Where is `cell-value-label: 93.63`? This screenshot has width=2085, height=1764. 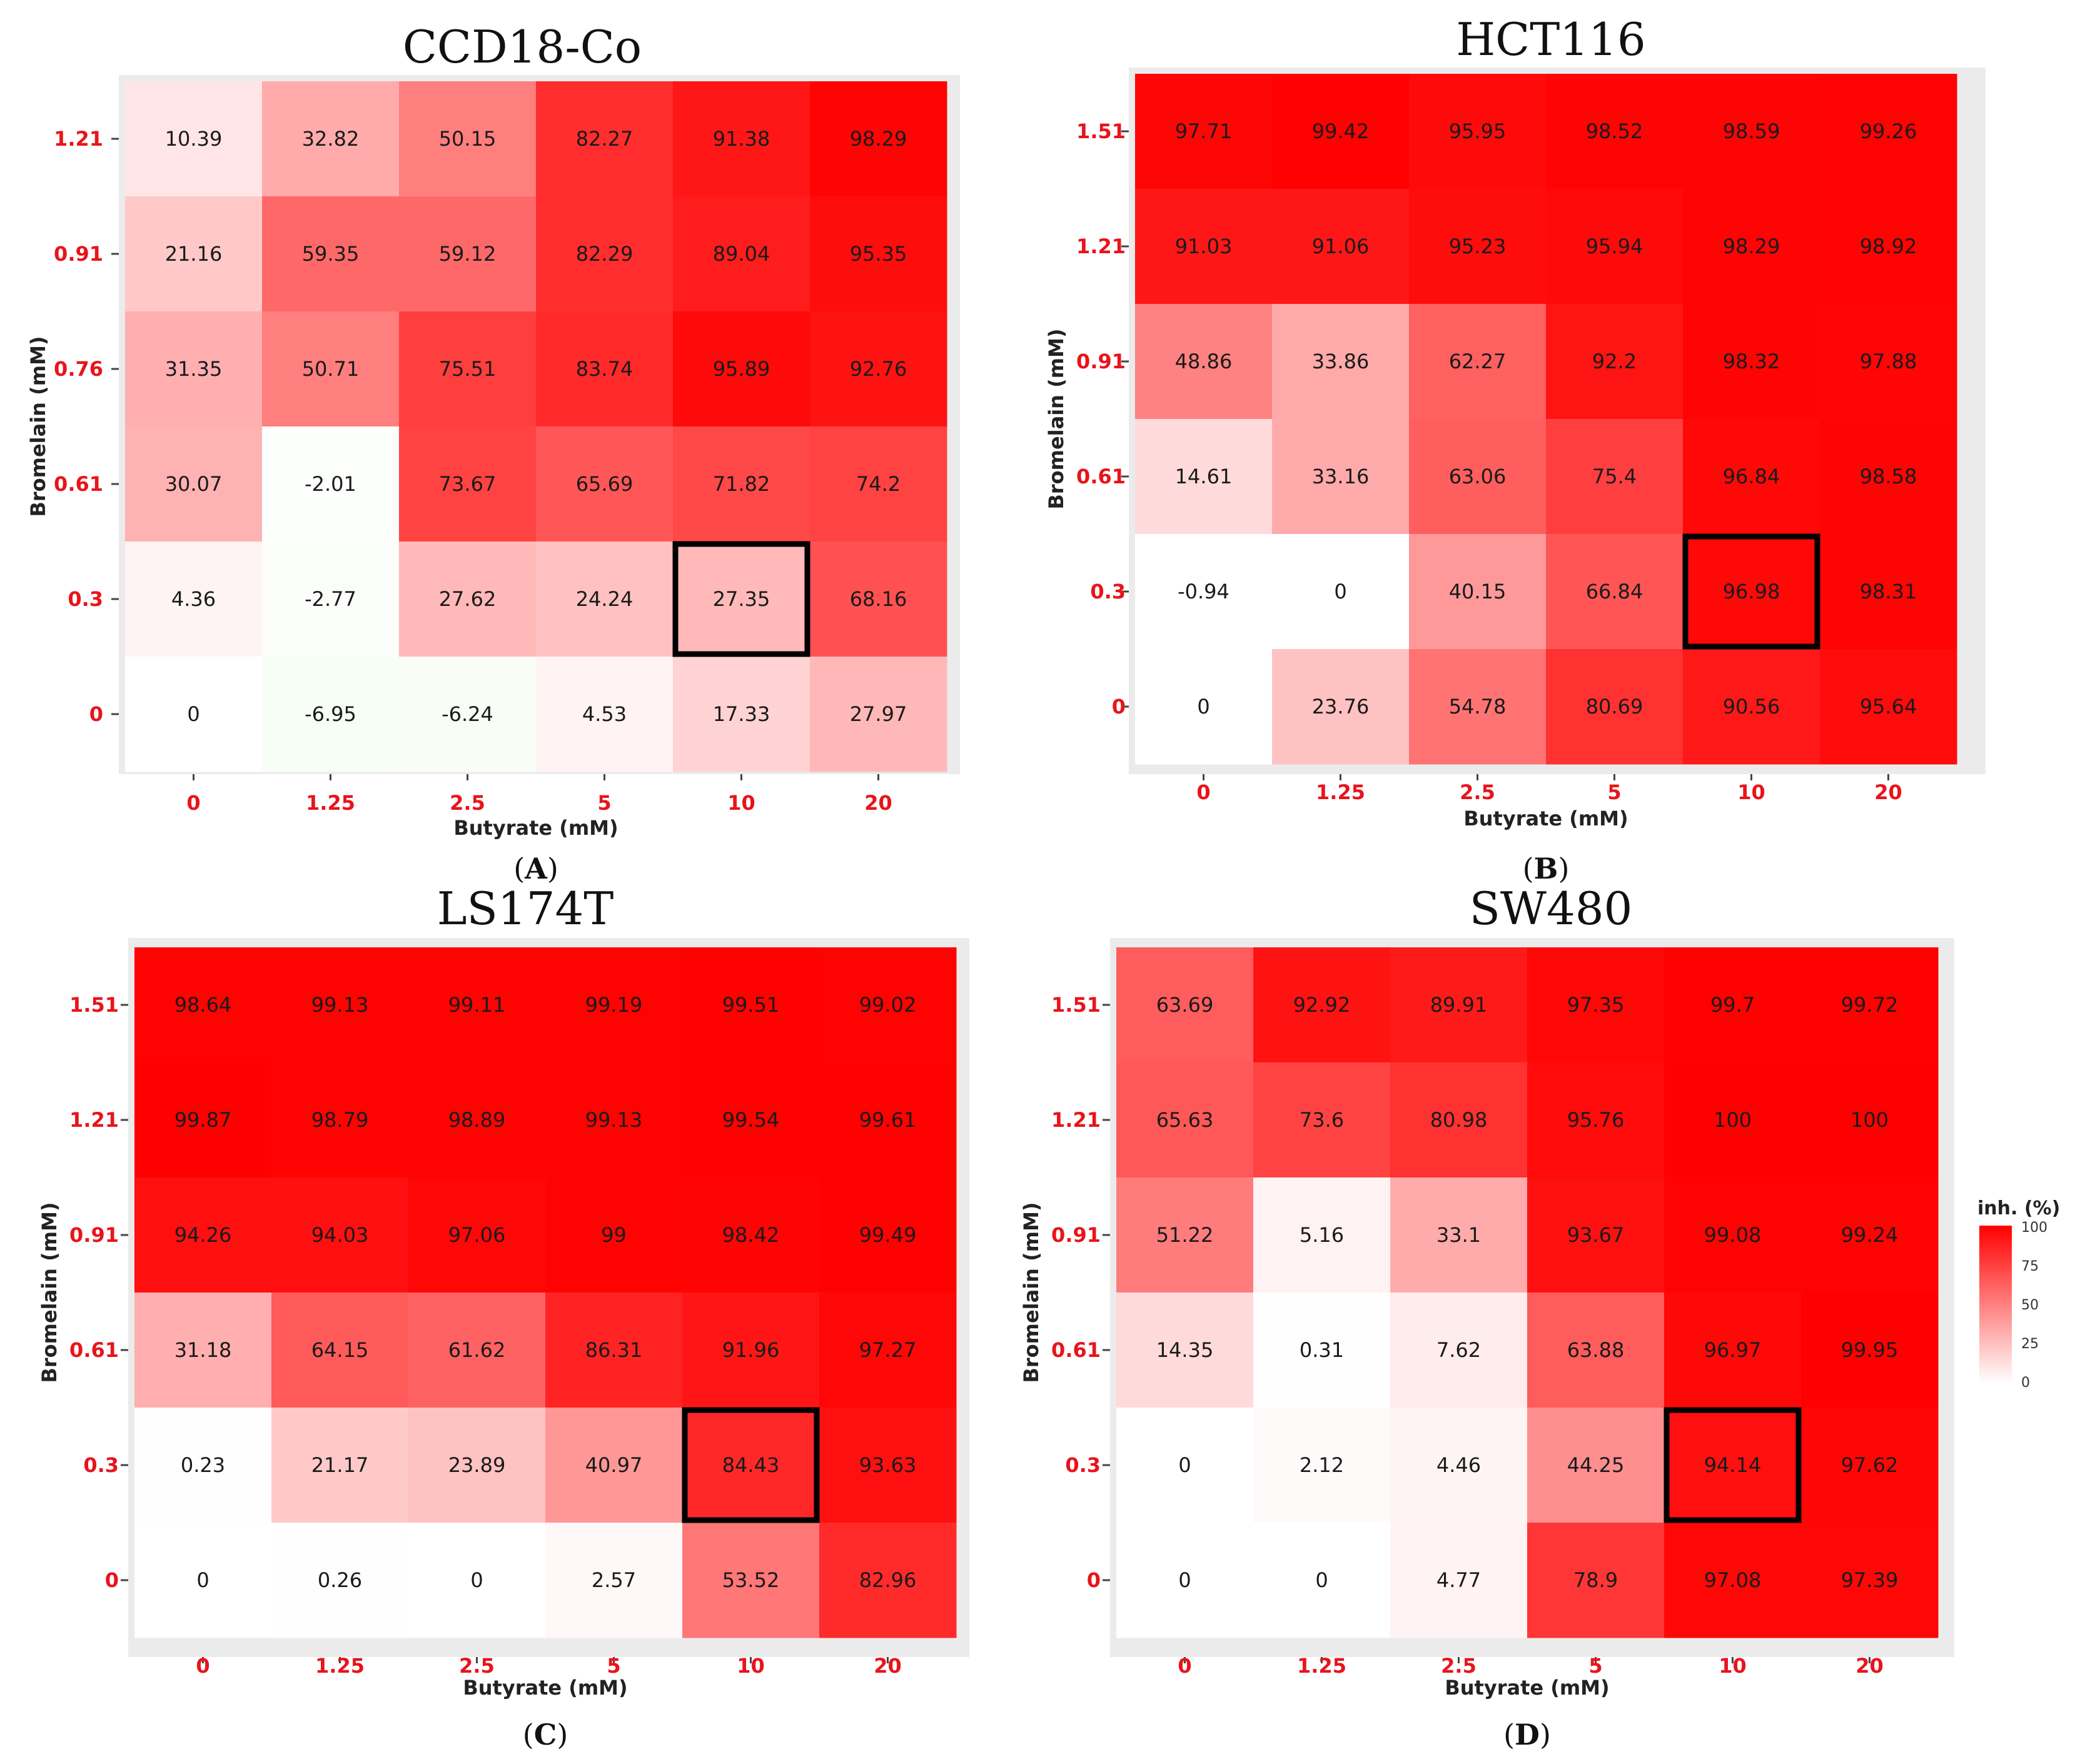
cell-value-label: 93.63 is located at coordinates (888, 1465).